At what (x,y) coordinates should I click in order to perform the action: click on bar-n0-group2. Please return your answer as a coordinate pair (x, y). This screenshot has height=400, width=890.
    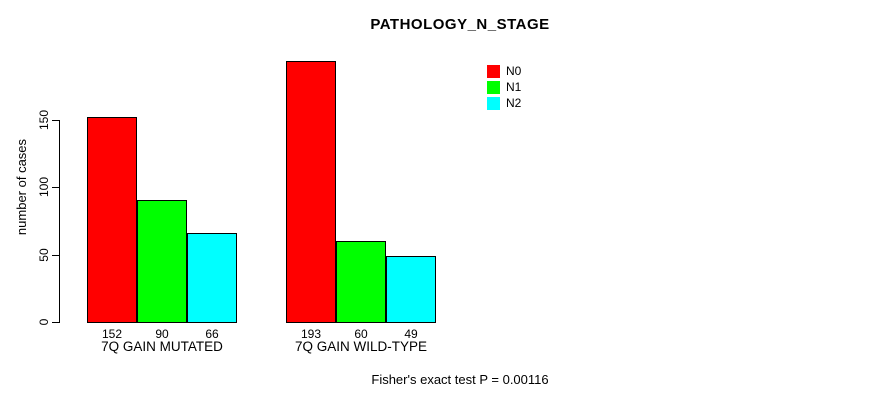
    Looking at the image, I should click on (311, 192).